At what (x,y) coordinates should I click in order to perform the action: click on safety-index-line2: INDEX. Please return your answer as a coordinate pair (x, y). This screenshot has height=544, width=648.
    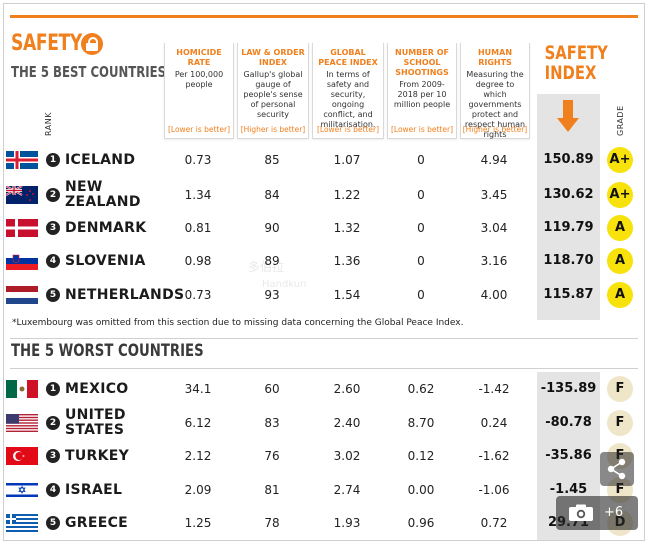
    Looking at the image, I should click on (570, 73).